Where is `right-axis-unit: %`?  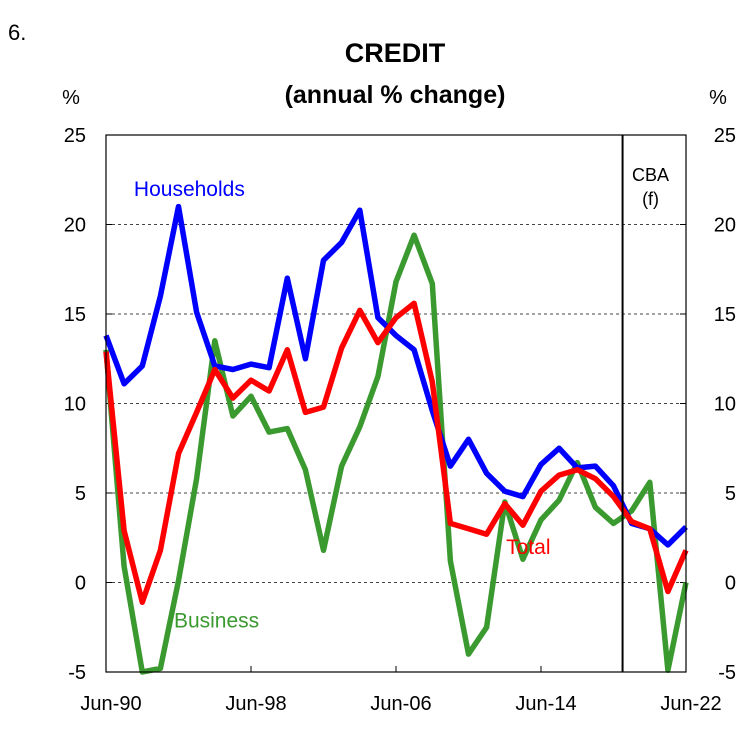
right-axis-unit: % is located at coordinates (718, 98).